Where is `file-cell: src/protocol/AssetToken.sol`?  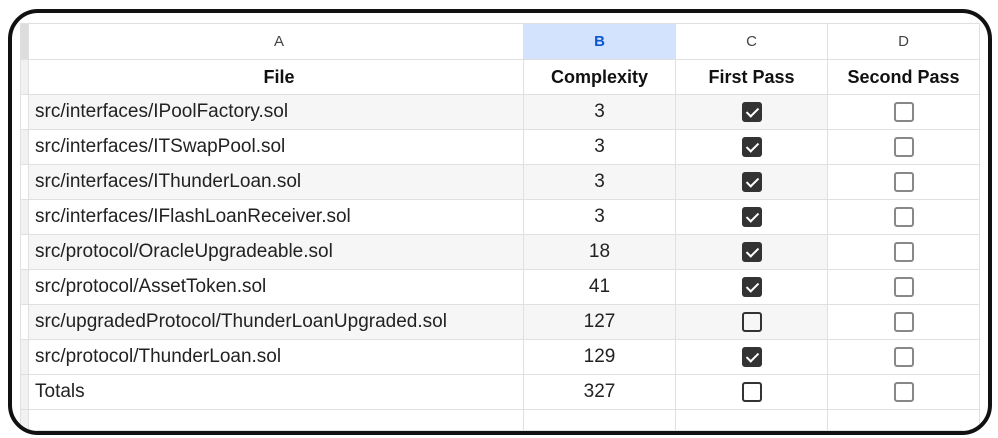
file-cell: src/protocol/AssetToken.sol is located at coordinates (276, 287).